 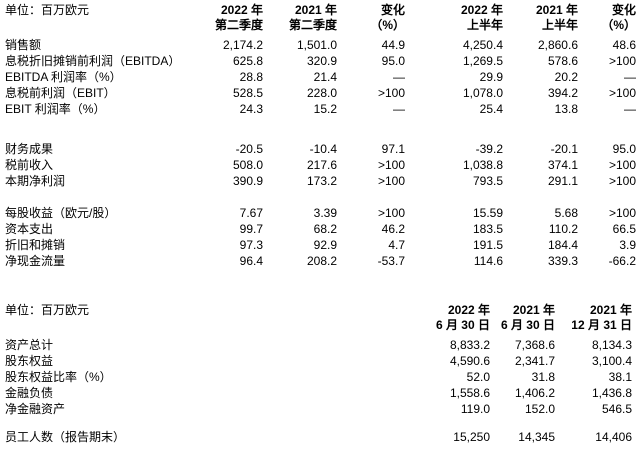 I want to click on value-cell: 339.3, so click(x=562, y=261).